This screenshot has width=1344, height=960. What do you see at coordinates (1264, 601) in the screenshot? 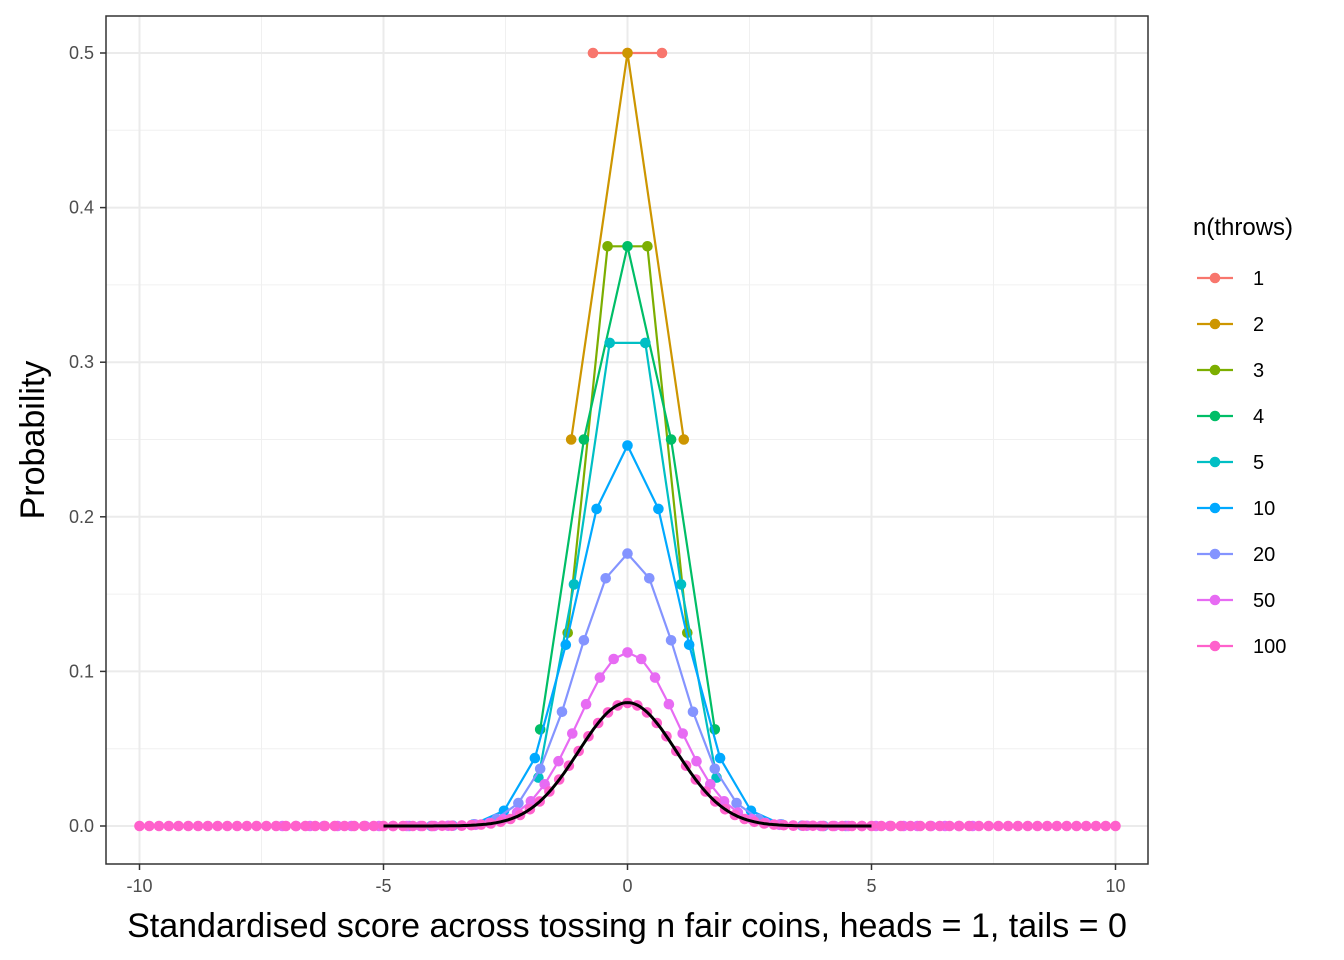
I see `legend-label: 50` at bounding box center [1264, 601].